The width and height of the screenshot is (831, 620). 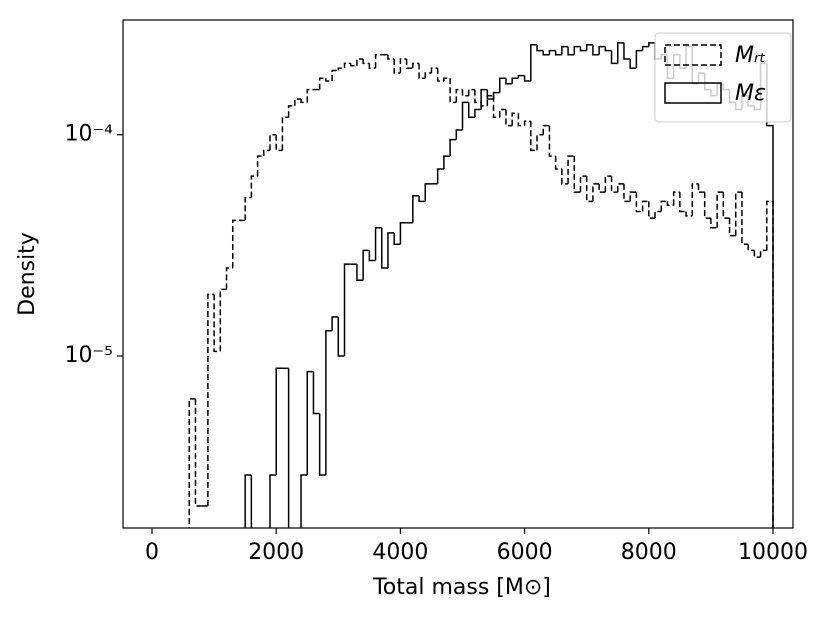 What do you see at coordinates (693, 93) in the screenshot?
I see `legend-swatch` at bounding box center [693, 93].